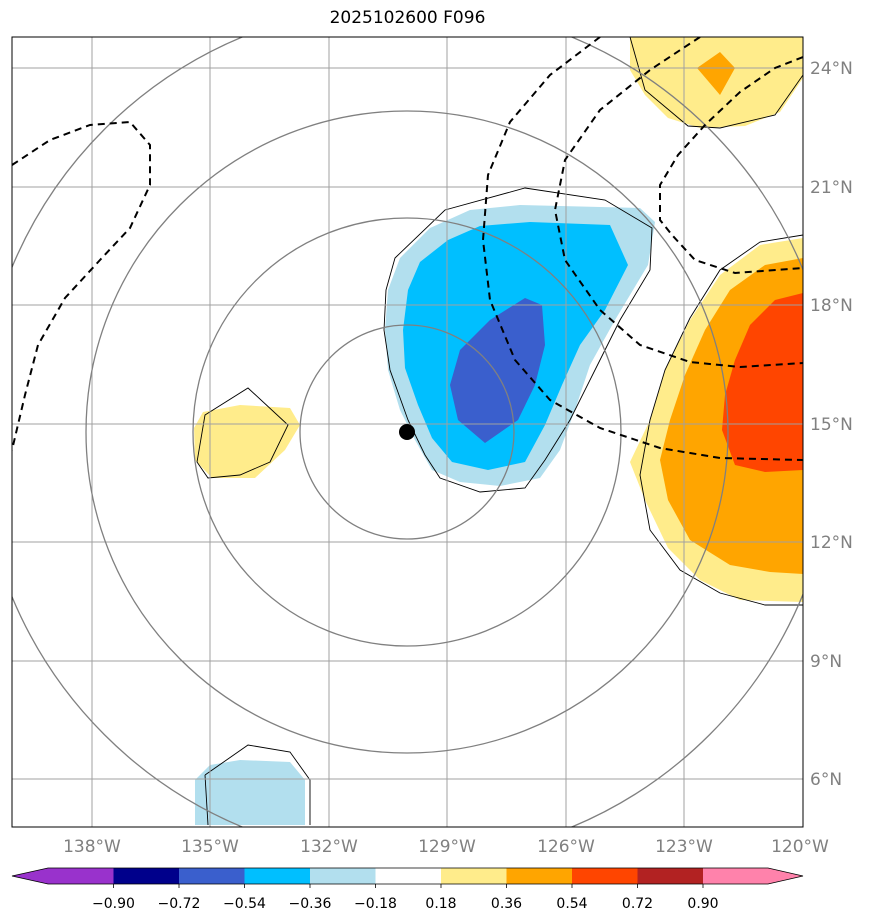 Image resolution: width=873 pixels, height=924 pixels. I want to click on colorbar-label: −0.72, so click(179, 904).